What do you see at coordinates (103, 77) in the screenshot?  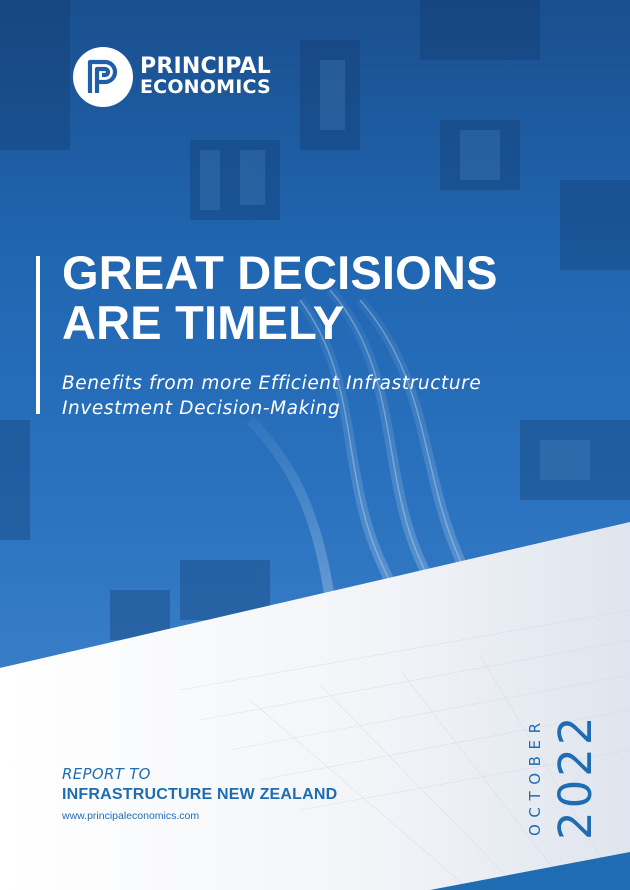 I see `pe-monogram-logo-icon` at bounding box center [103, 77].